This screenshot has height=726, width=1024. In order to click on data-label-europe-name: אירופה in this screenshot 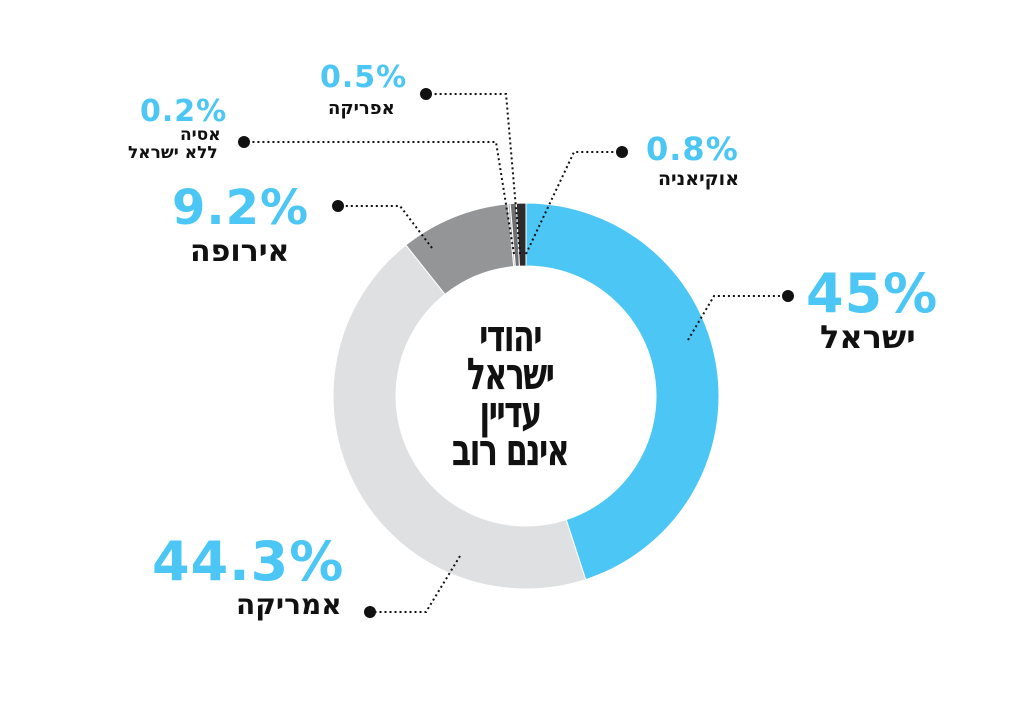, I will do `click(240, 251)`.